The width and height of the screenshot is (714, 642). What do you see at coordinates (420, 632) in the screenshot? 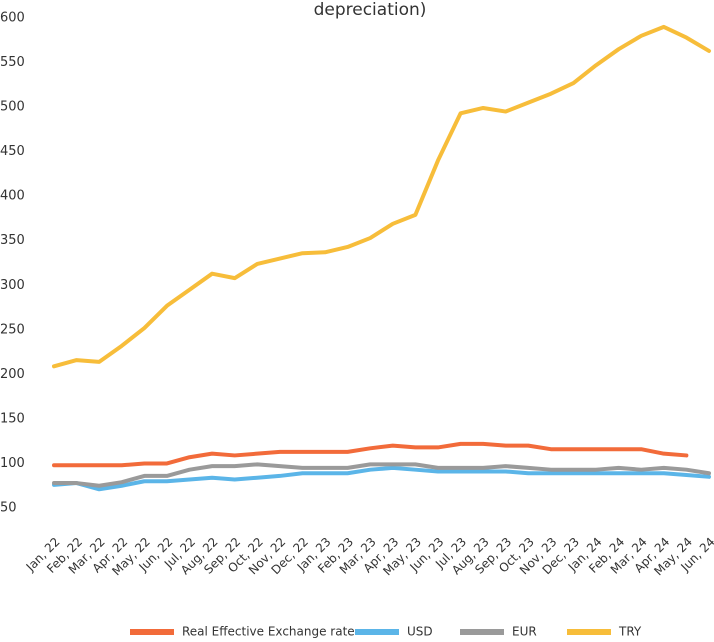
I see `legend-label: USD` at bounding box center [420, 632].